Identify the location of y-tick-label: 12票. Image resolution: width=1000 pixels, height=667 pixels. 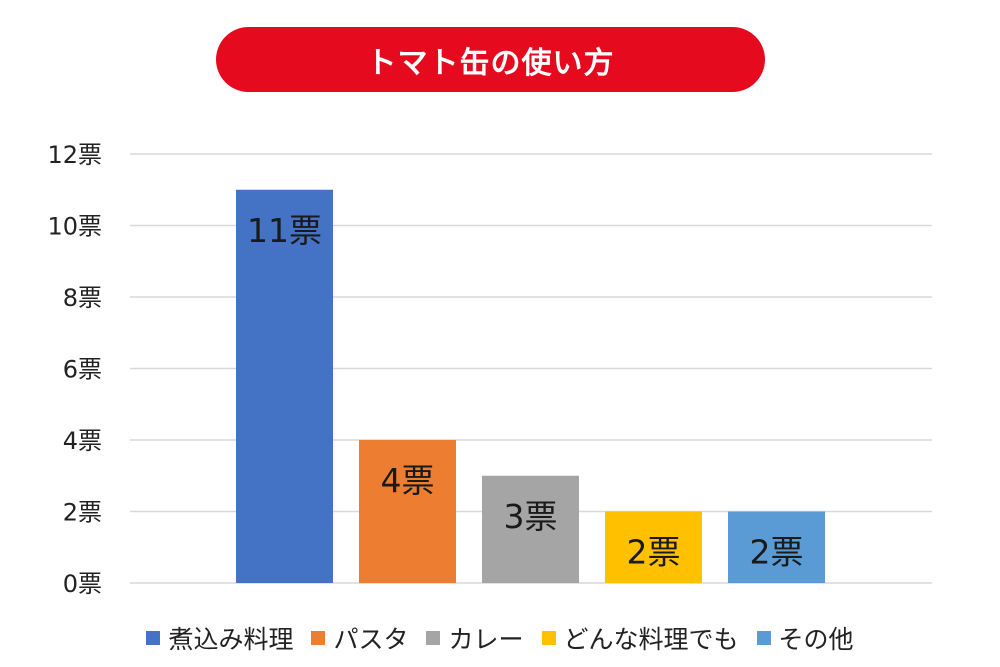
(74, 155).